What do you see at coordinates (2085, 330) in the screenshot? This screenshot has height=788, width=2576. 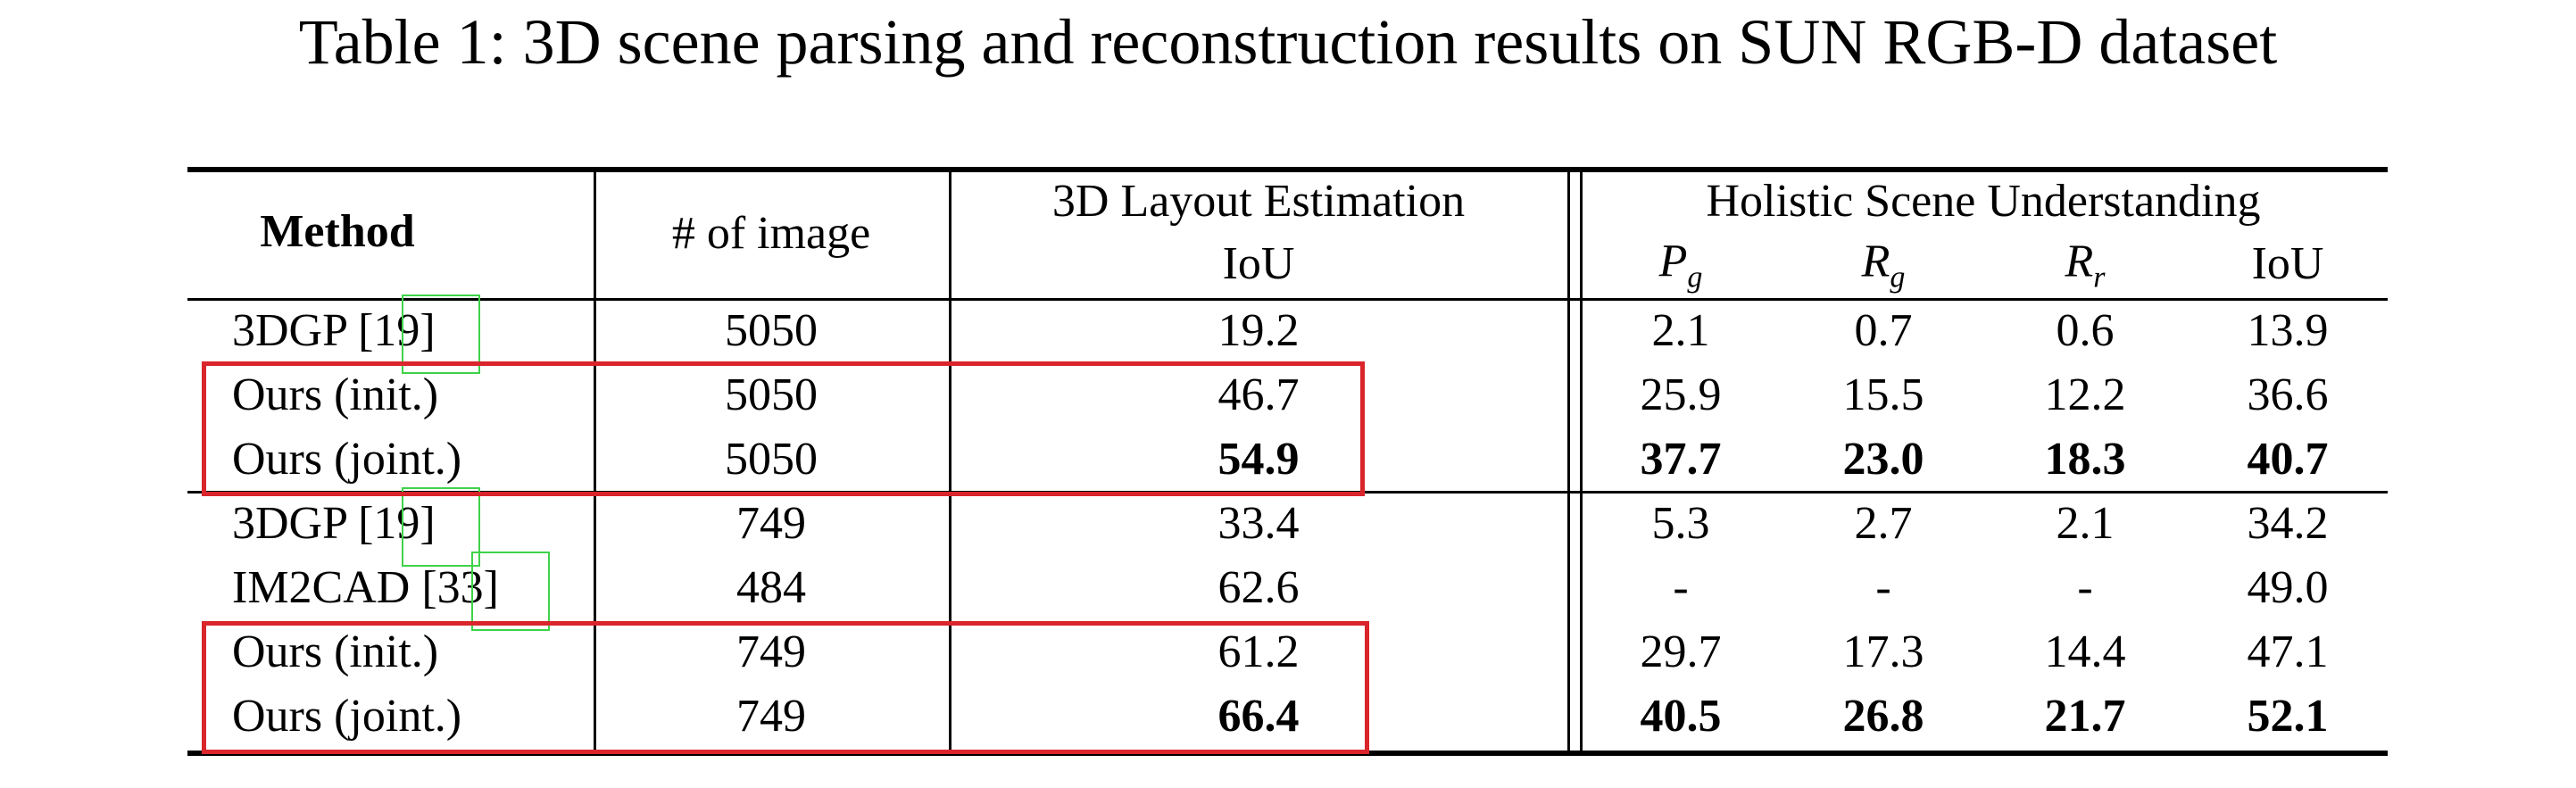 I see `row-rr: 0.6` at bounding box center [2085, 330].